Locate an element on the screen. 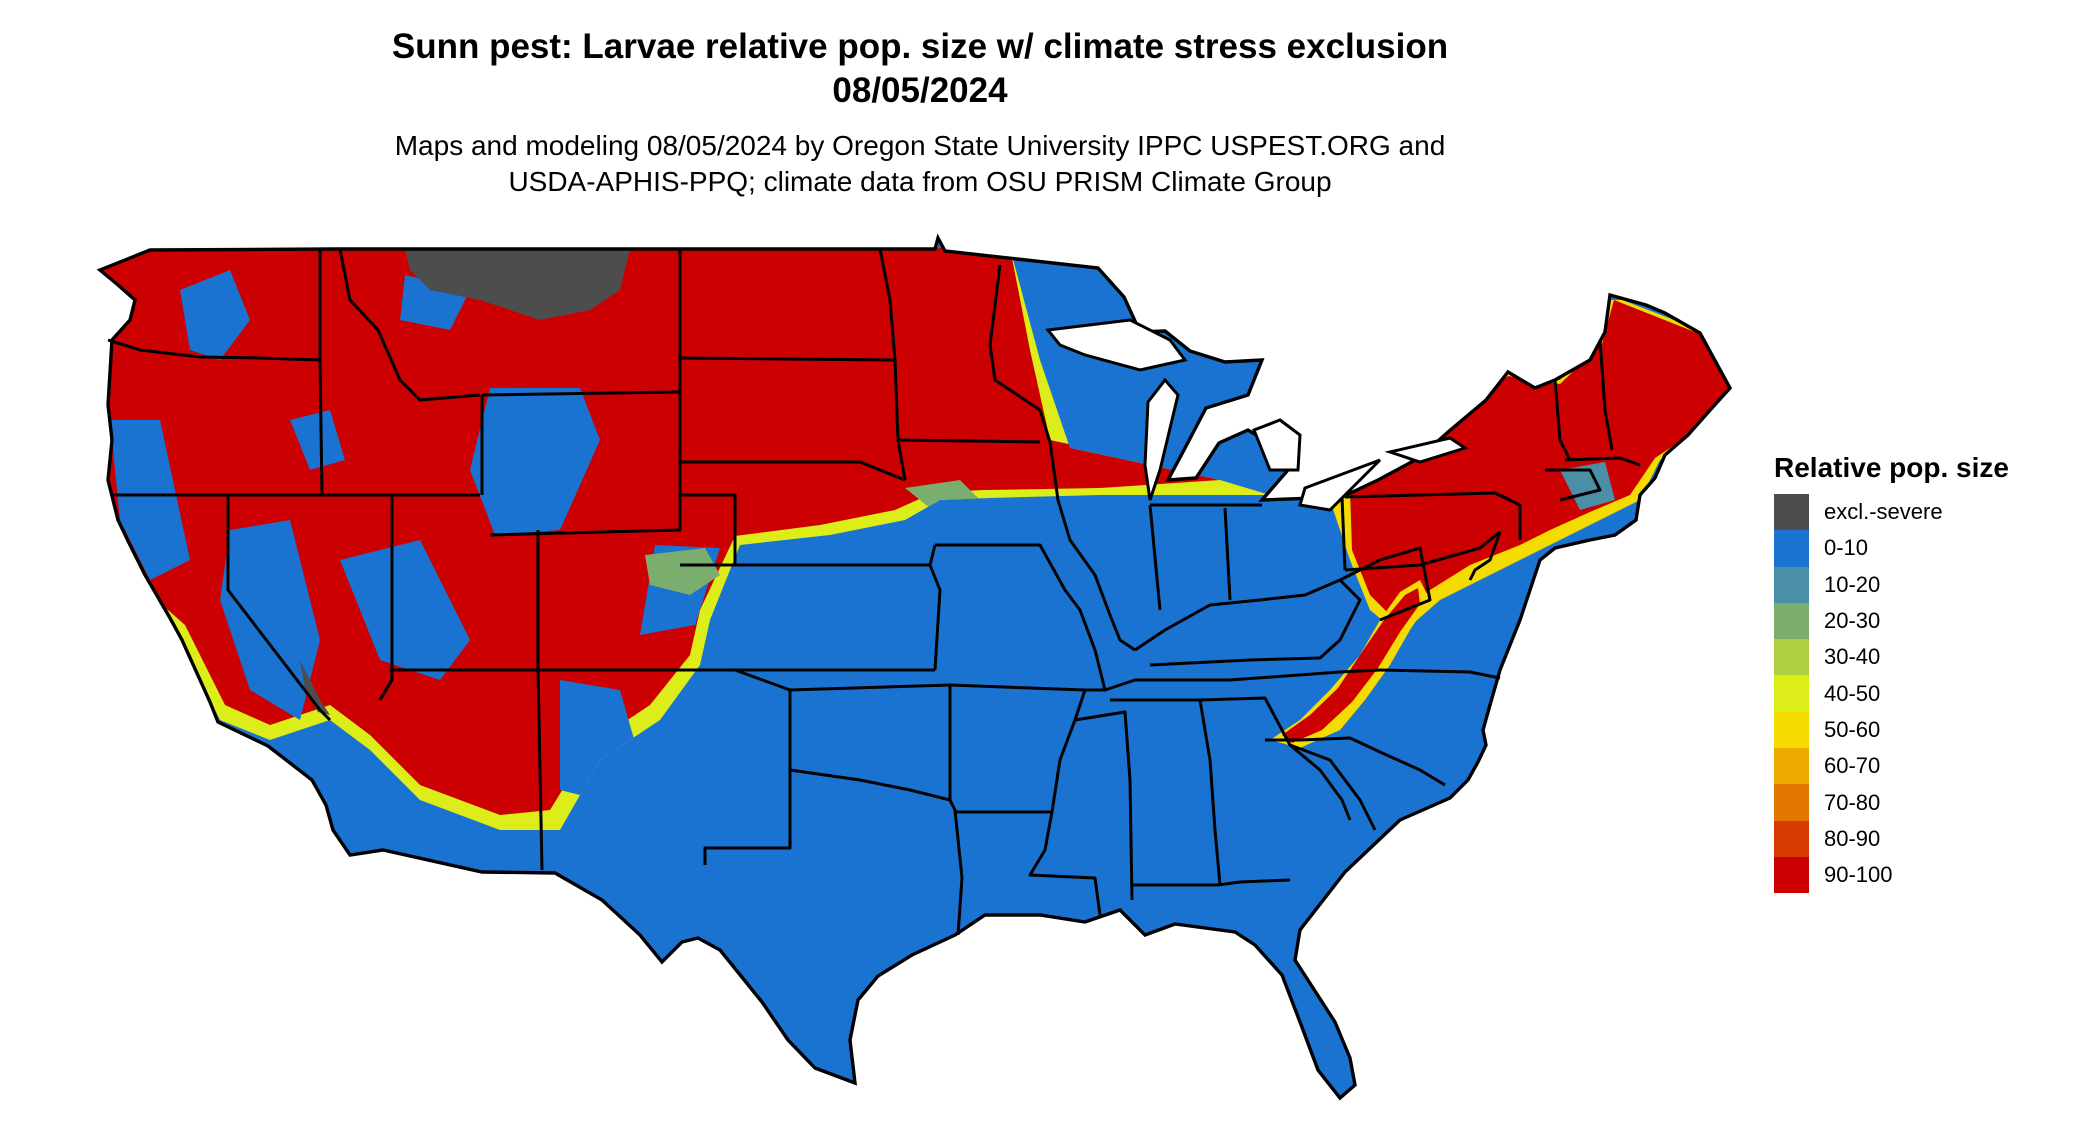 The width and height of the screenshot is (2100, 1121). legend-label: 70-80 is located at coordinates (1852, 802).